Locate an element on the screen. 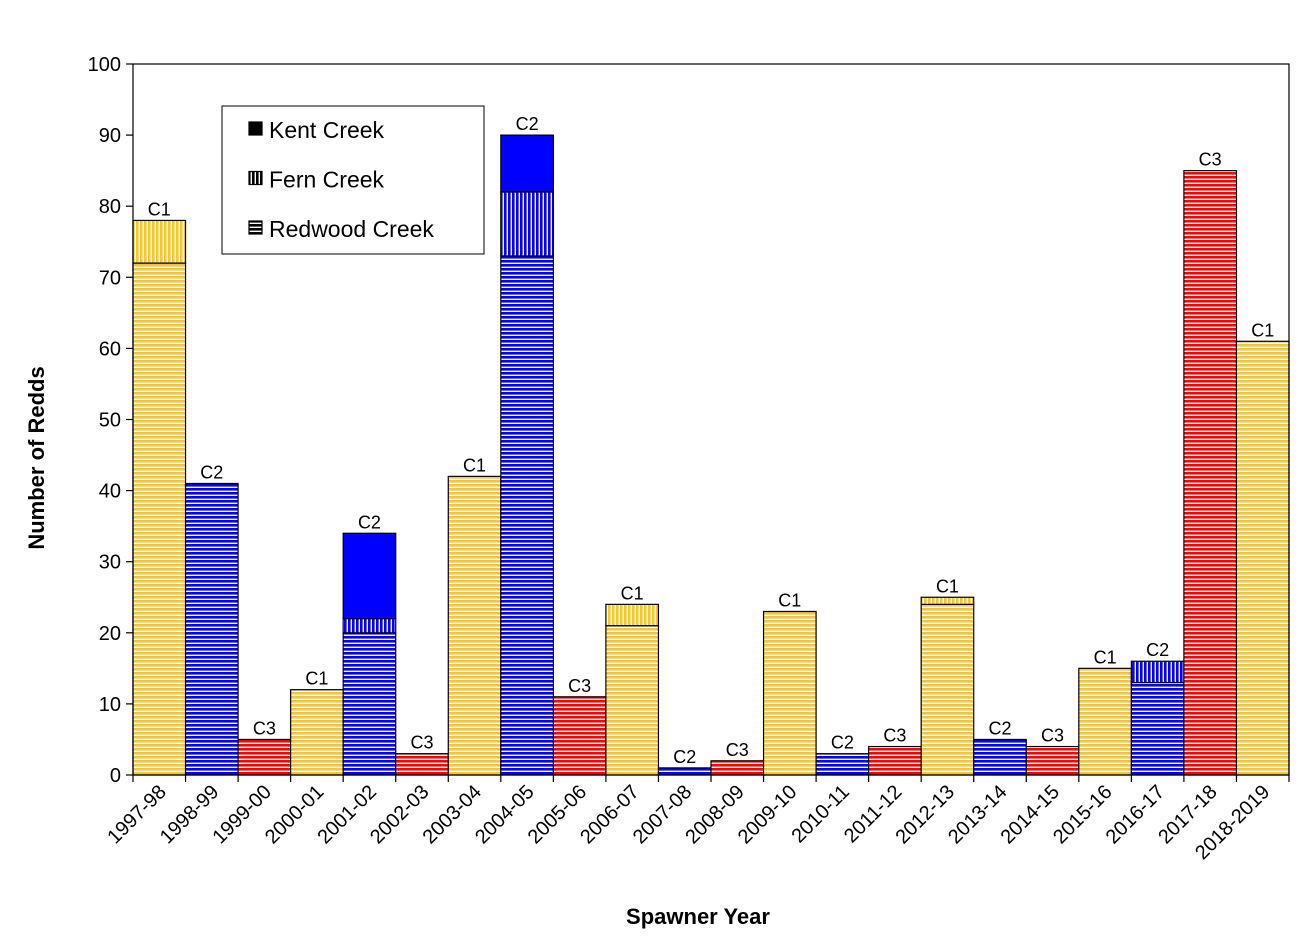 Image resolution: width=1300 pixels, height=949 pixels. legend: Kent Creek Fern Creek Redwood Creek is located at coordinates (353, 180).